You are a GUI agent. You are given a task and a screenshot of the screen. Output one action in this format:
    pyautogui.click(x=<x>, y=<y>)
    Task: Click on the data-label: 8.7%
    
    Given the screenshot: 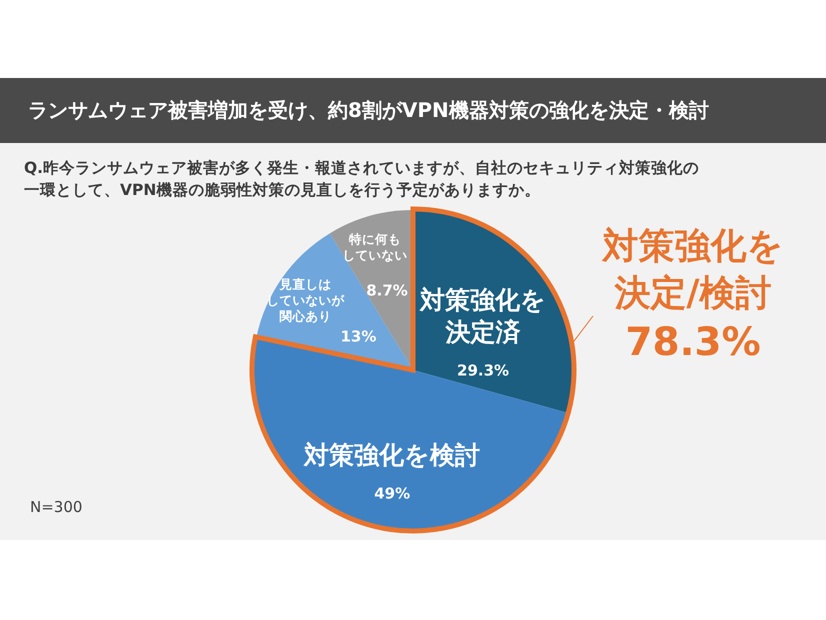 What is the action you would take?
    pyautogui.click(x=387, y=291)
    